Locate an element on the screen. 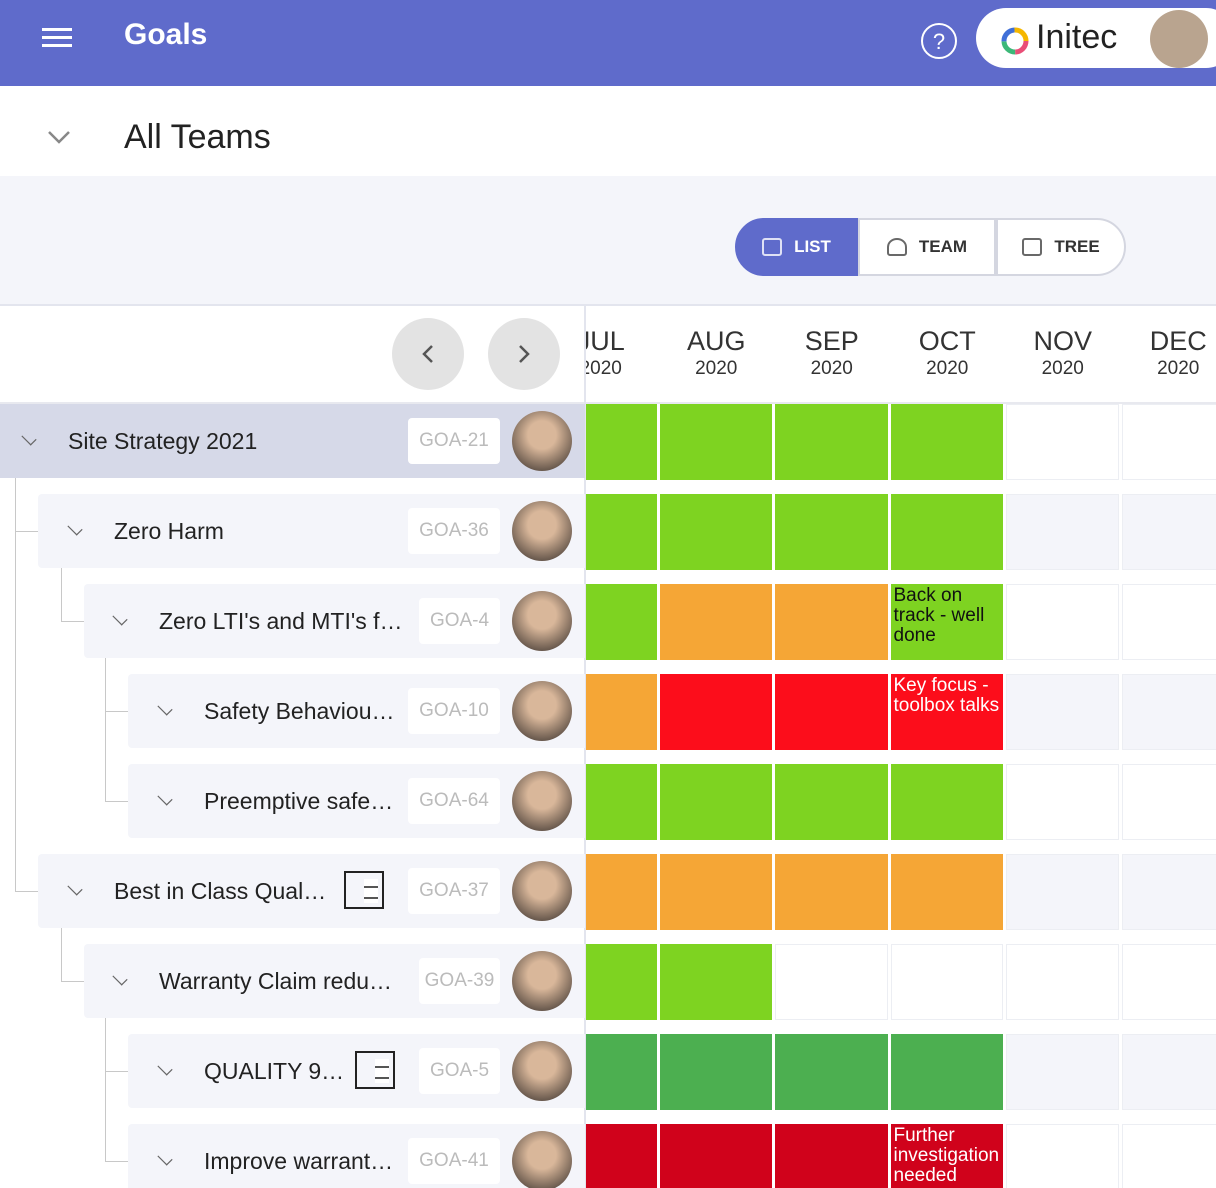 This screenshot has width=1216, height=1188. status-cell: Back on track - well done is located at coordinates (946, 622).